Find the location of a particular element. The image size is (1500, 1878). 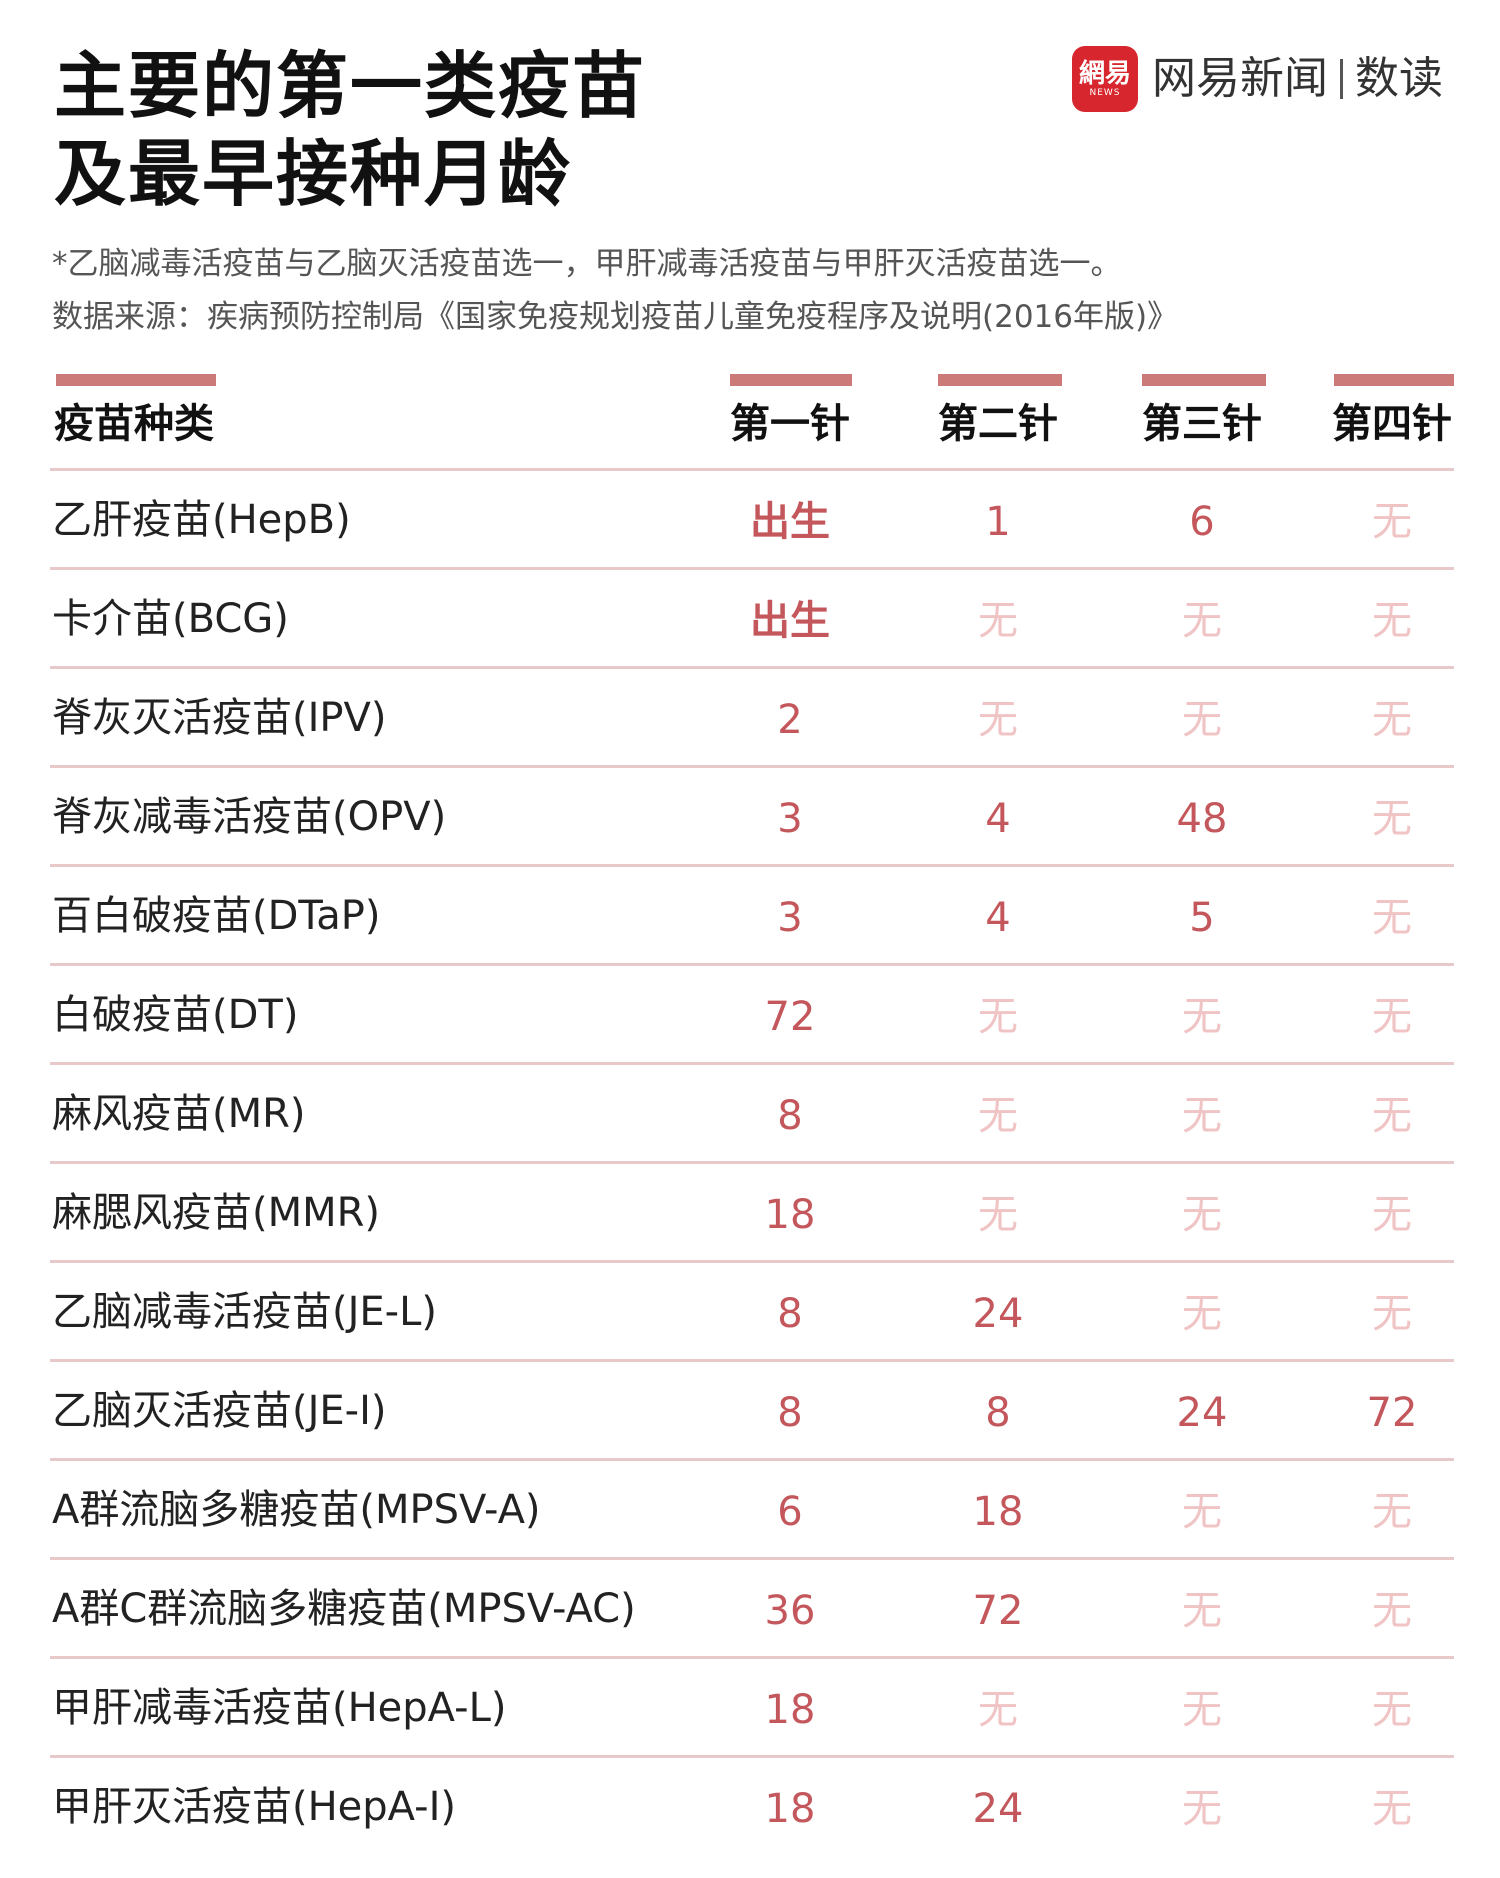

table-row: 乙脑灭活疫苗(JE-I) 8 8 24 72 is located at coordinates (752, 1411).